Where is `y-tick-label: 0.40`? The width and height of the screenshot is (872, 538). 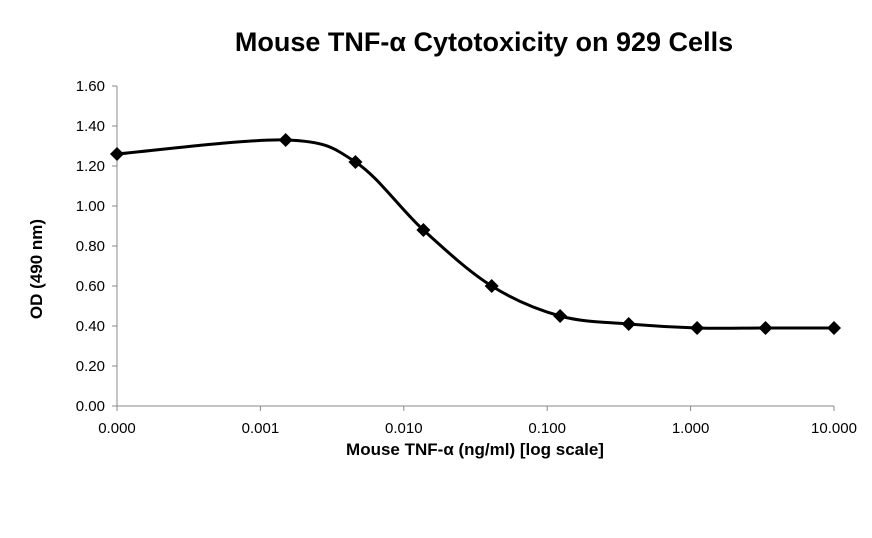
y-tick-label: 0.40 is located at coordinates (90, 326).